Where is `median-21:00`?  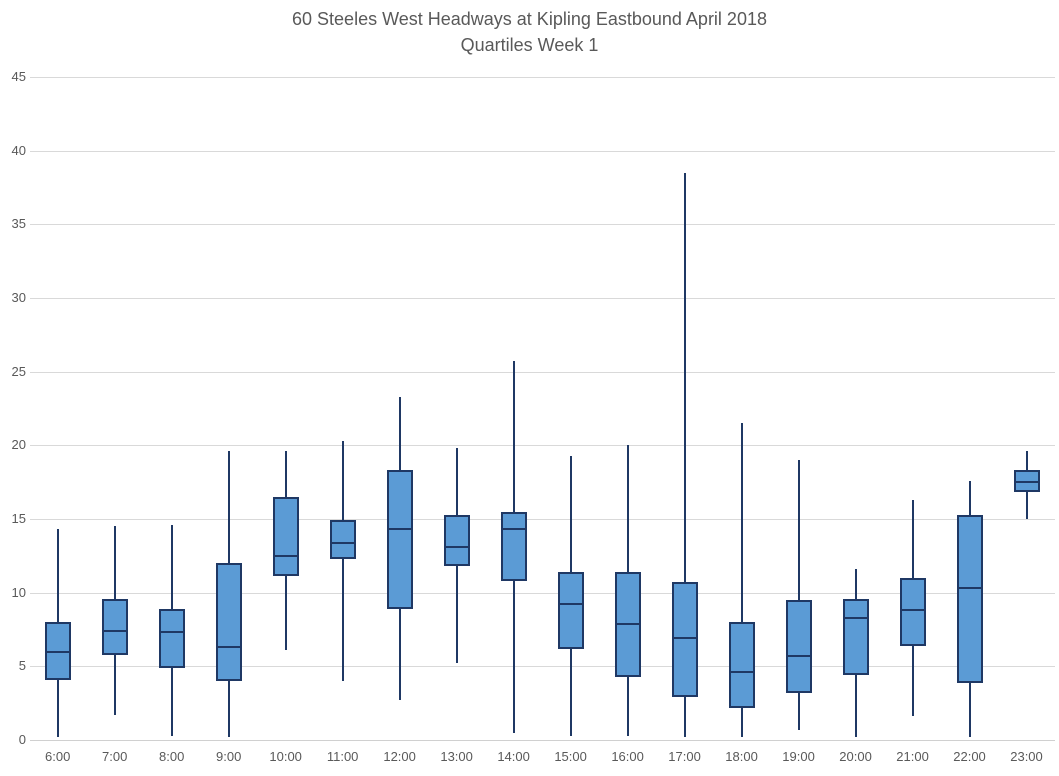 median-21:00 is located at coordinates (912, 610).